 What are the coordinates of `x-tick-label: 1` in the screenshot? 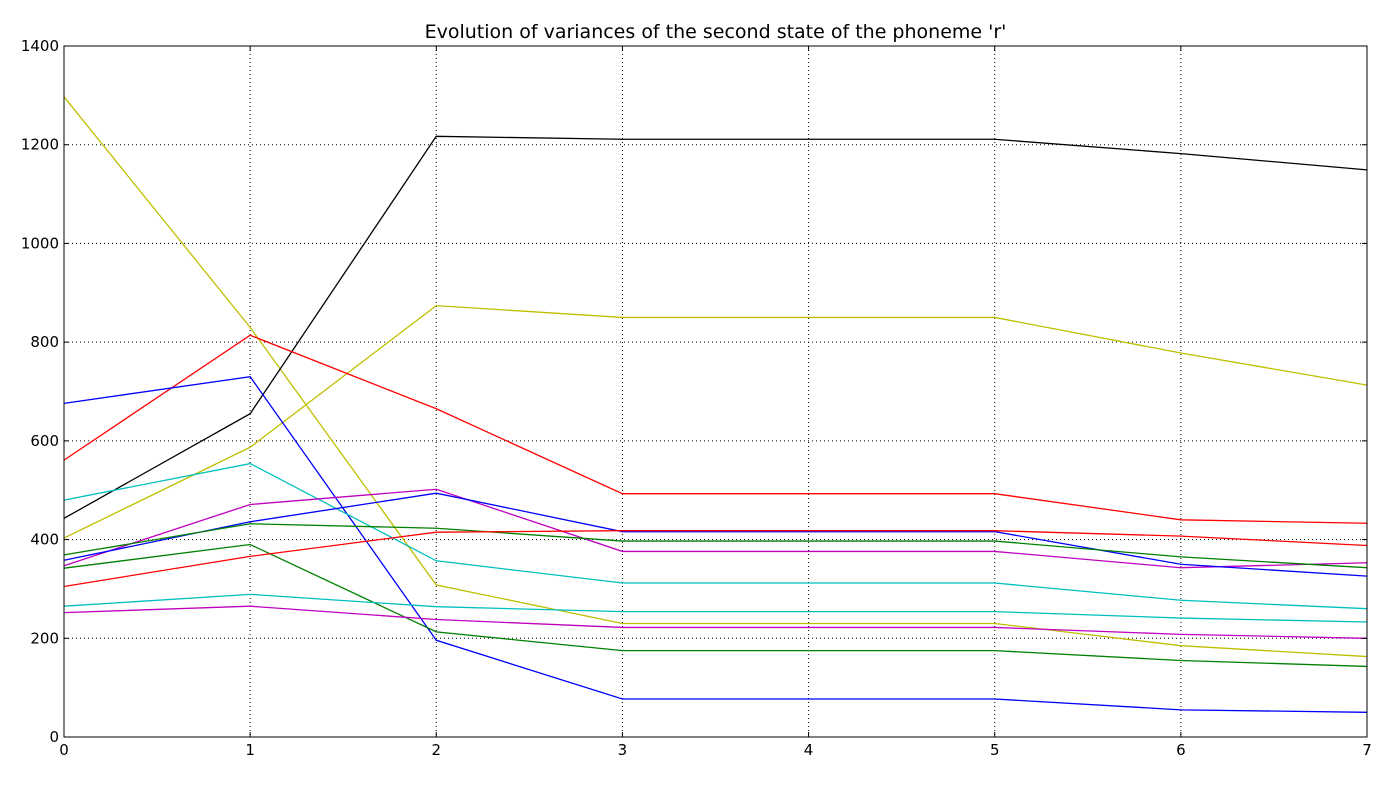 It's located at (250, 750).